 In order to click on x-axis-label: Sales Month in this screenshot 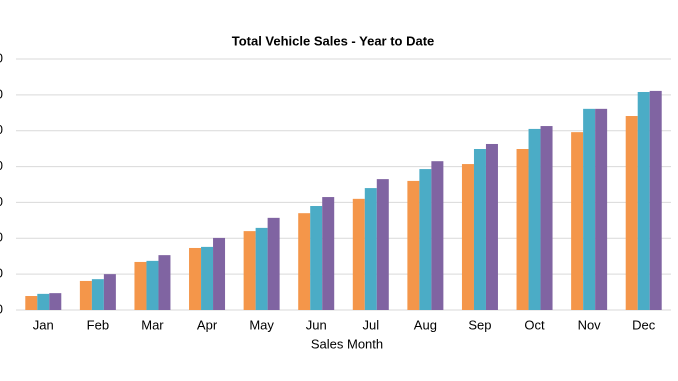, I will do `click(347, 343)`.